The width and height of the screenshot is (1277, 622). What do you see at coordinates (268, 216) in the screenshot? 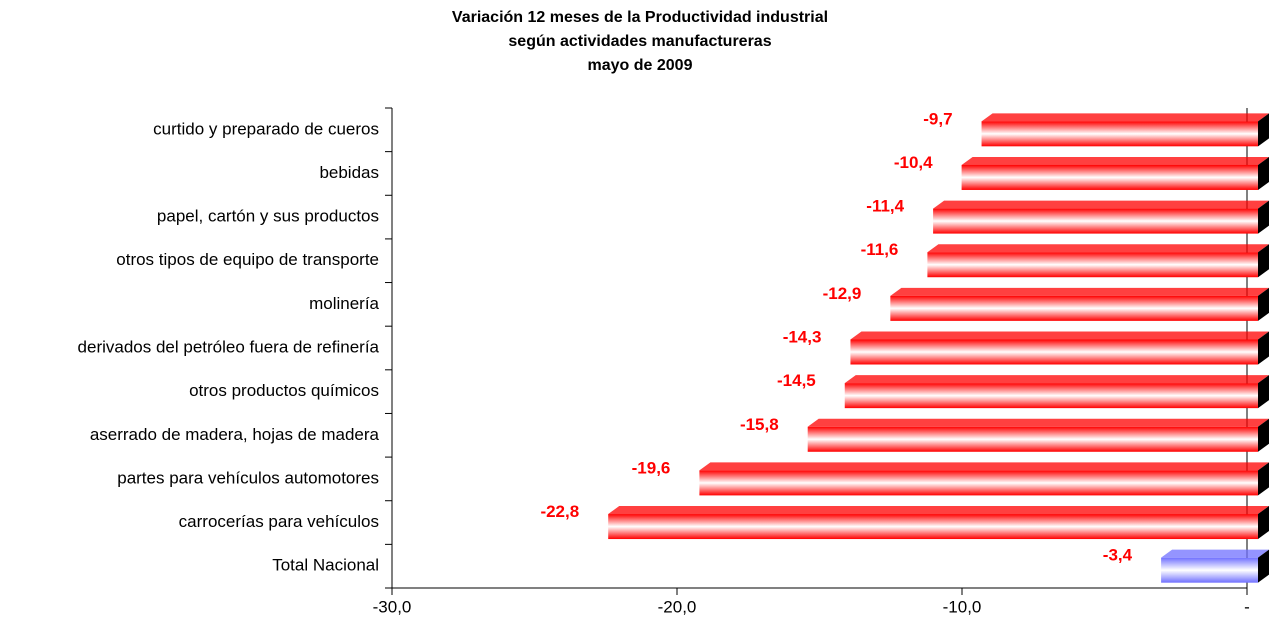
I see `y-tick-label: papel, cartón y sus productos` at bounding box center [268, 216].